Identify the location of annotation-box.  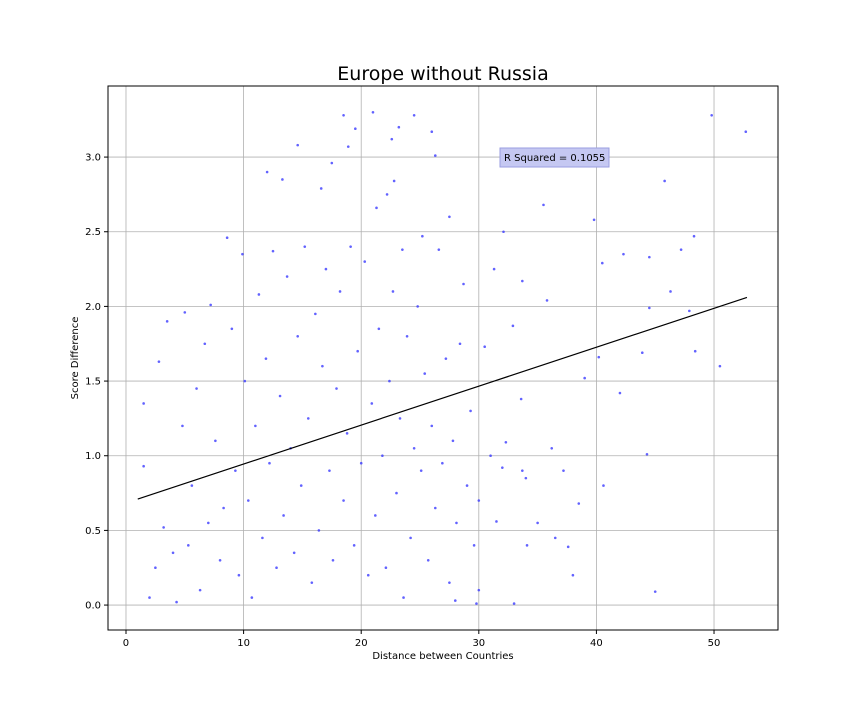
(554, 157).